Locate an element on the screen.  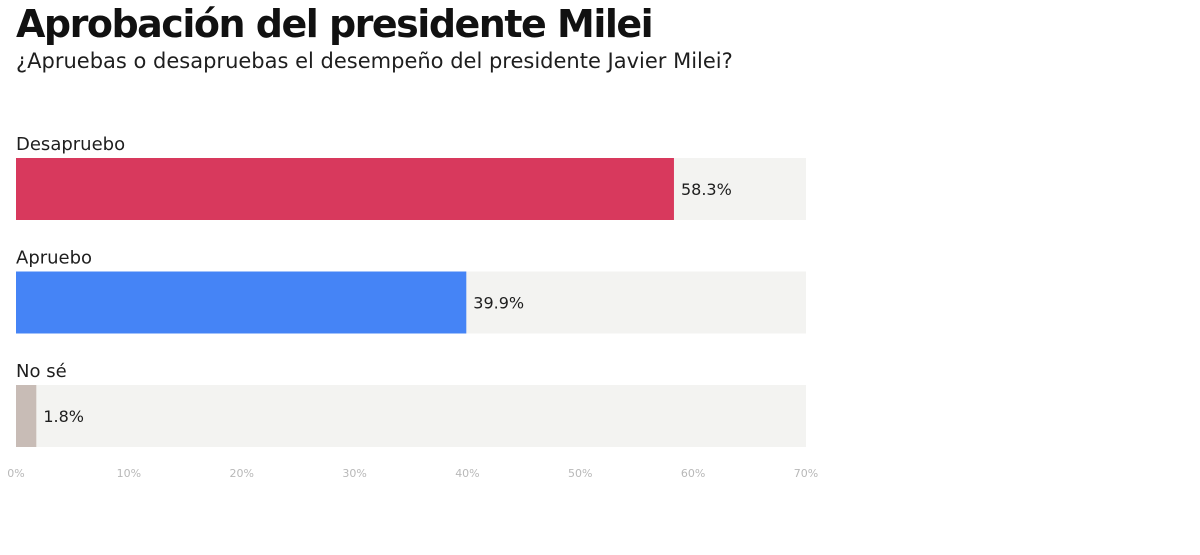
bar-track-no-s is located at coordinates (411, 416).